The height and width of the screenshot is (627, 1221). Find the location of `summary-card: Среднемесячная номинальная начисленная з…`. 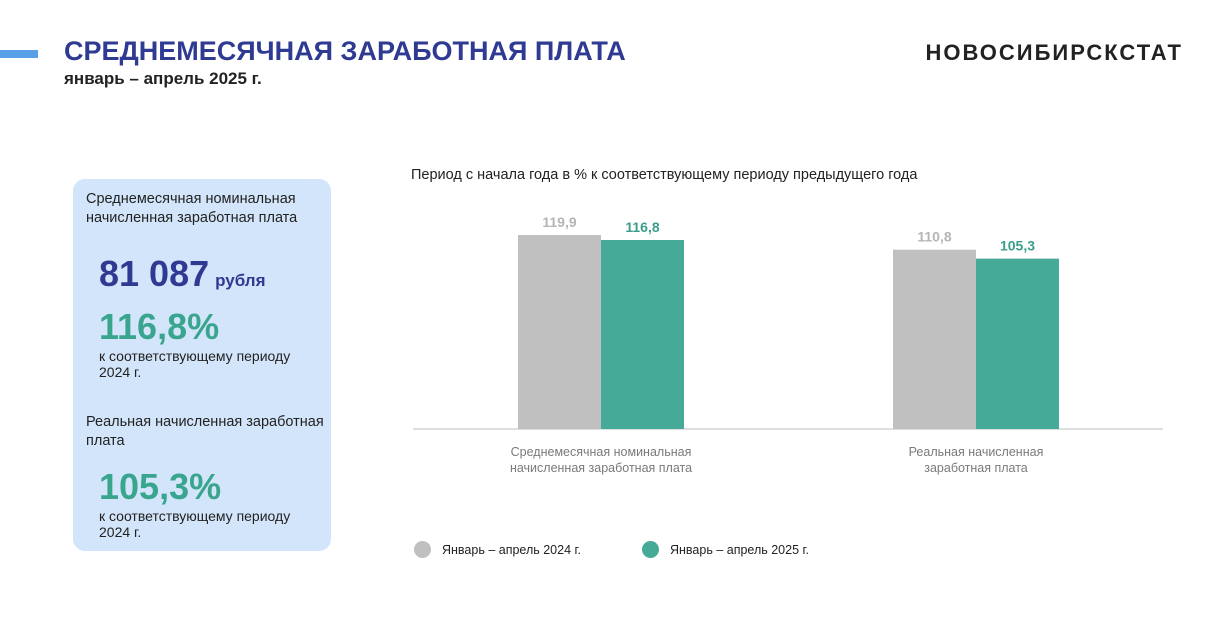

summary-card: Среднемесячная номинальная начисленная з… is located at coordinates (202, 365).